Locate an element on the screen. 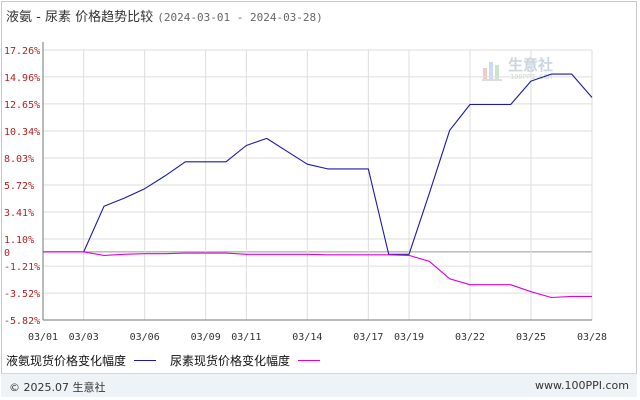 Image resolution: width=640 pixels, height=400 pixels. y-tick-label: -5.82% is located at coordinates (22, 321).